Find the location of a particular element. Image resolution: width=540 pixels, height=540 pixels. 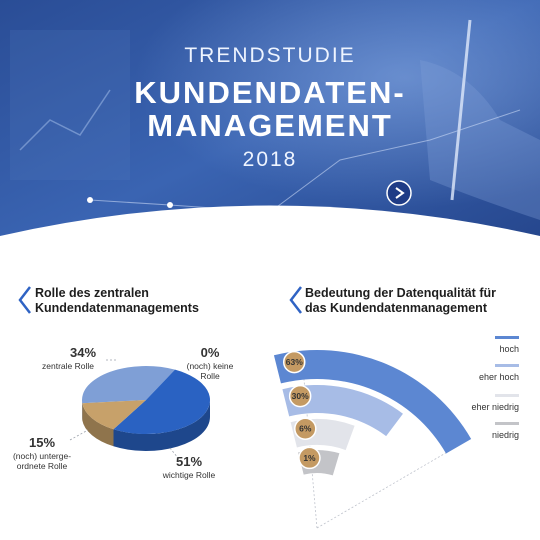

value-badge-label: 63% is located at coordinates (294, 362).